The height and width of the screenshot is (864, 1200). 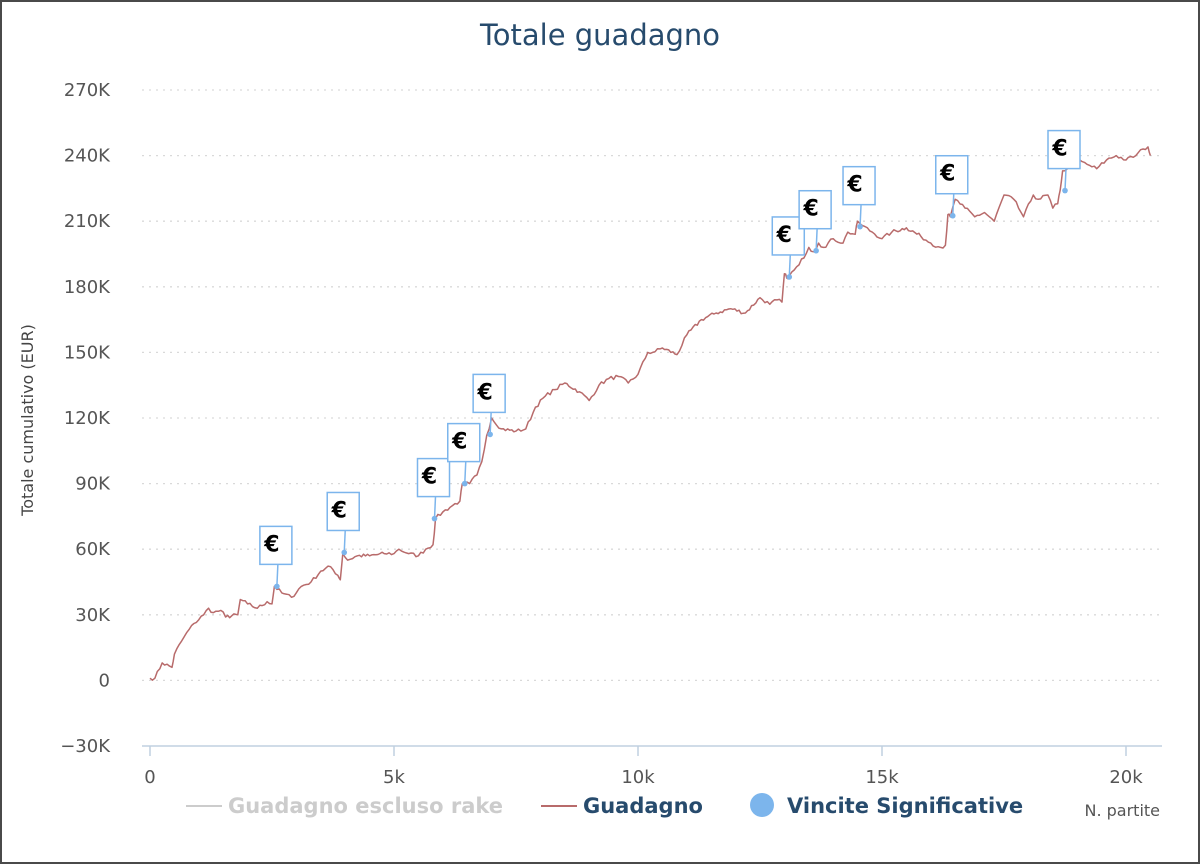 I want to click on legend-item: Guadagno, so click(x=622, y=806).